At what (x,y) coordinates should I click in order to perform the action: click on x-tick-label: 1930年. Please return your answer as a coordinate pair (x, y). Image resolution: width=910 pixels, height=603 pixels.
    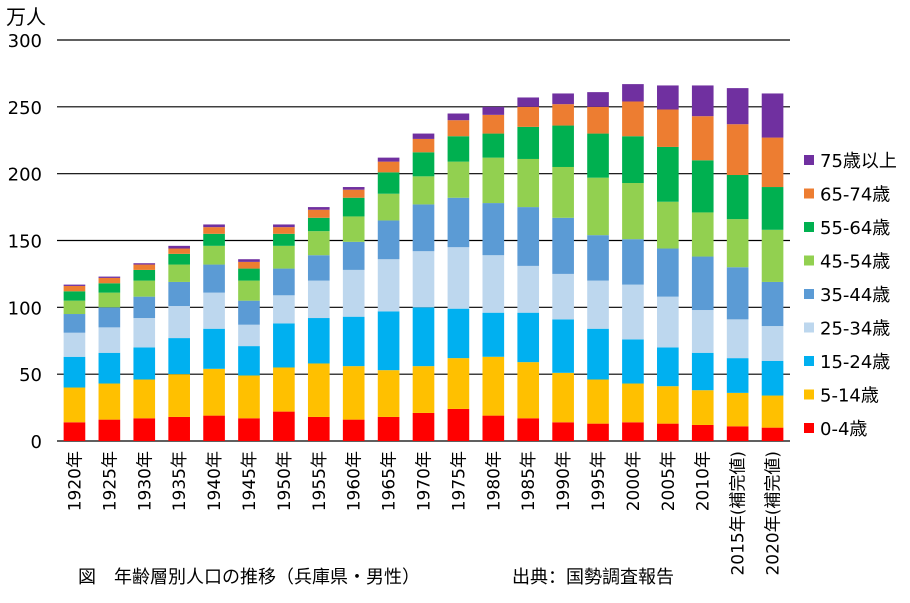
    Looking at the image, I should click on (145, 481).